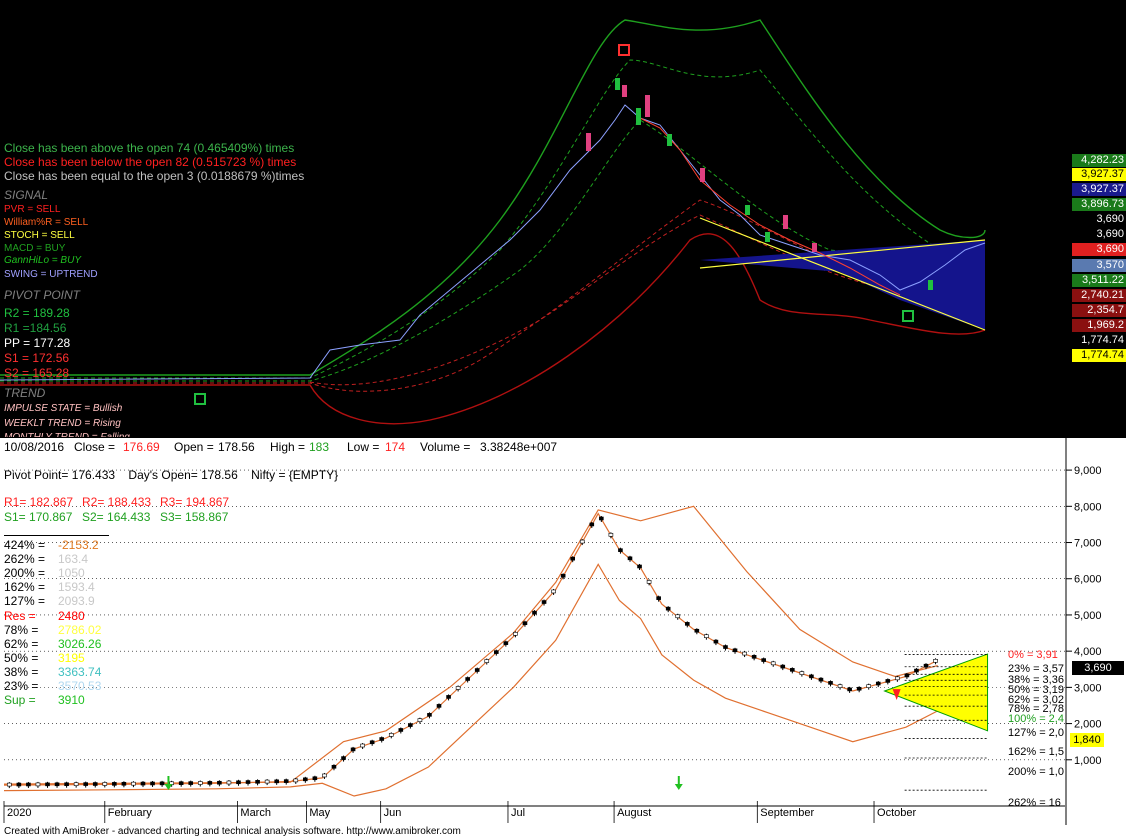  What do you see at coordinates (1036, 752) in the screenshot?
I see `fib-right-label: 162% = 1,5` at bounding box center [1036, 752].